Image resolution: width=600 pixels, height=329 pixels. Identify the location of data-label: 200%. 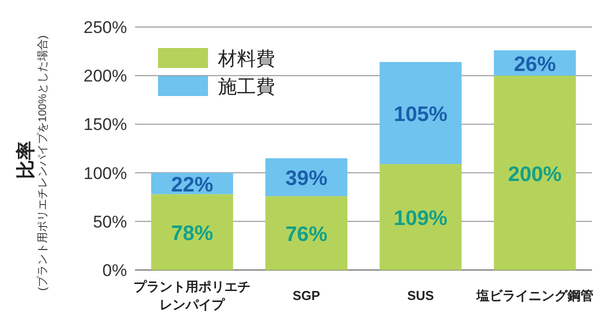
(535, 174).